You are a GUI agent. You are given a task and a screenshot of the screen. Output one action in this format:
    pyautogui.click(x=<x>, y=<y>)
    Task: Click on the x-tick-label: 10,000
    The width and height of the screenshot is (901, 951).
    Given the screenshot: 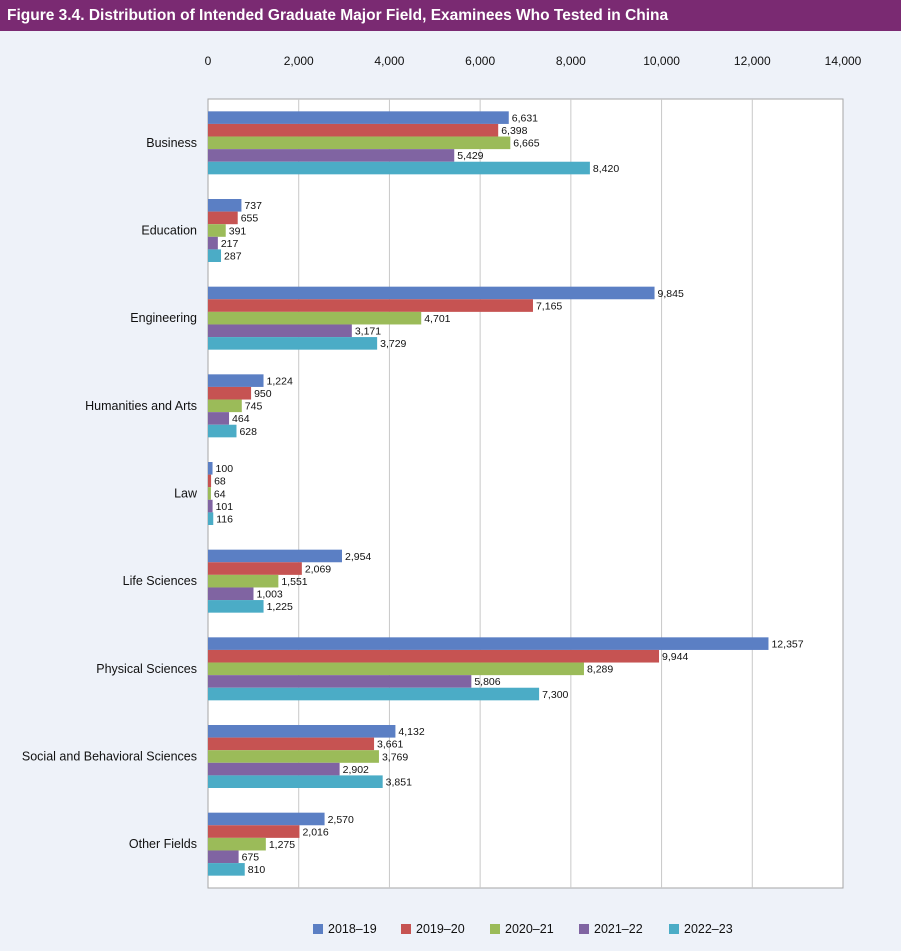 What is the action you would take?
    pyautogui.click(x=661, y=61)
    